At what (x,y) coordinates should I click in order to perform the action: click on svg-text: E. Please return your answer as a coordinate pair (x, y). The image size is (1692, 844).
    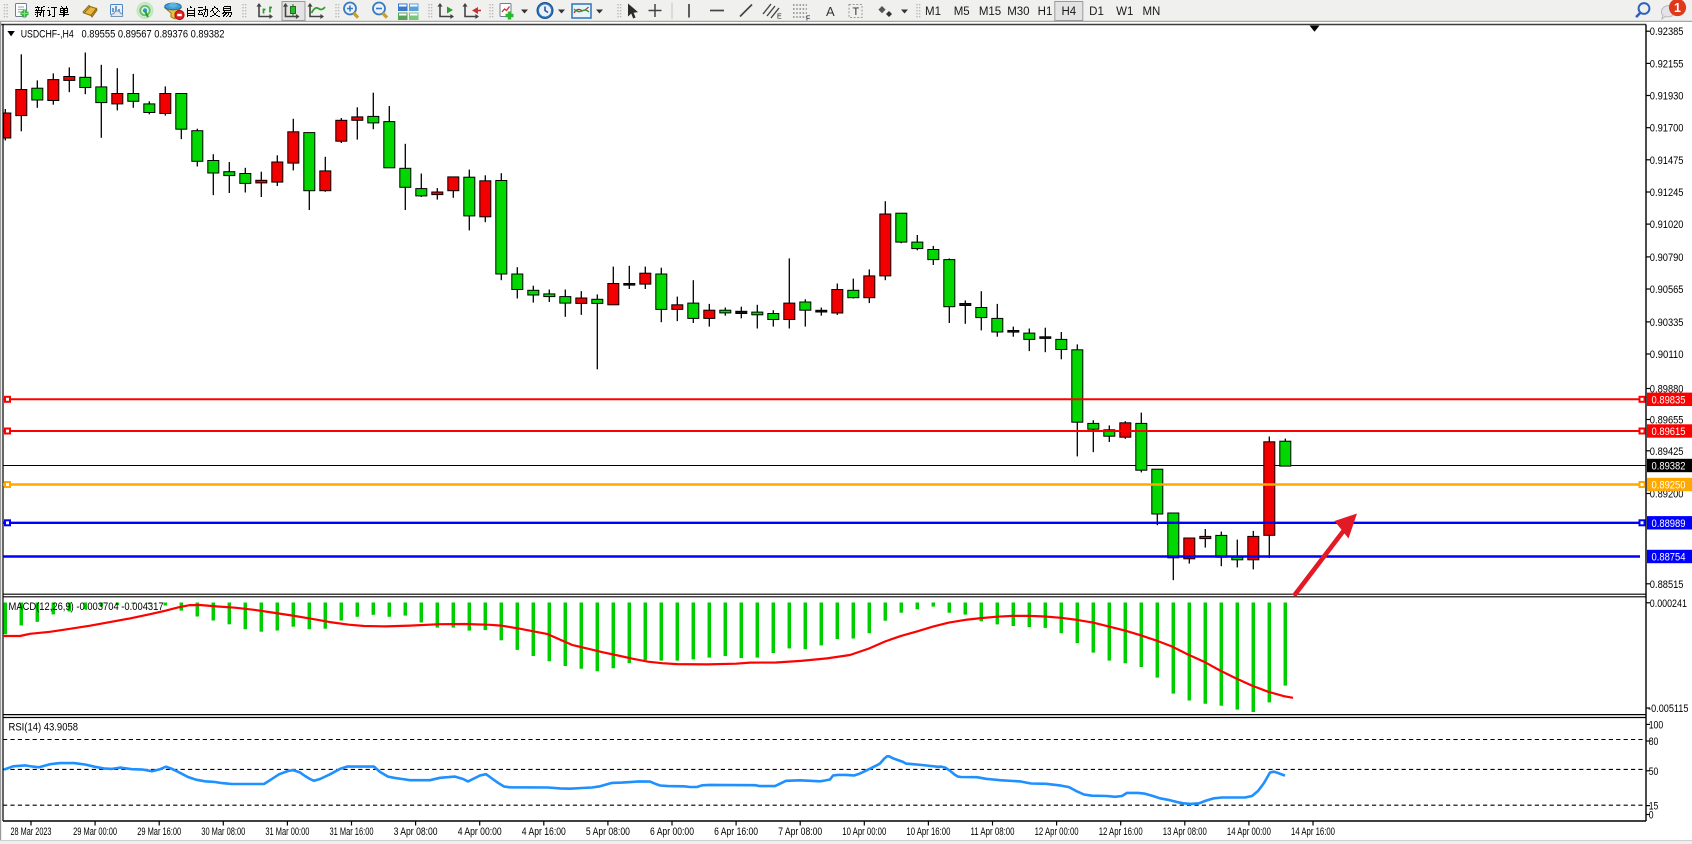
    Looking at the image, I should click on (779, 17).